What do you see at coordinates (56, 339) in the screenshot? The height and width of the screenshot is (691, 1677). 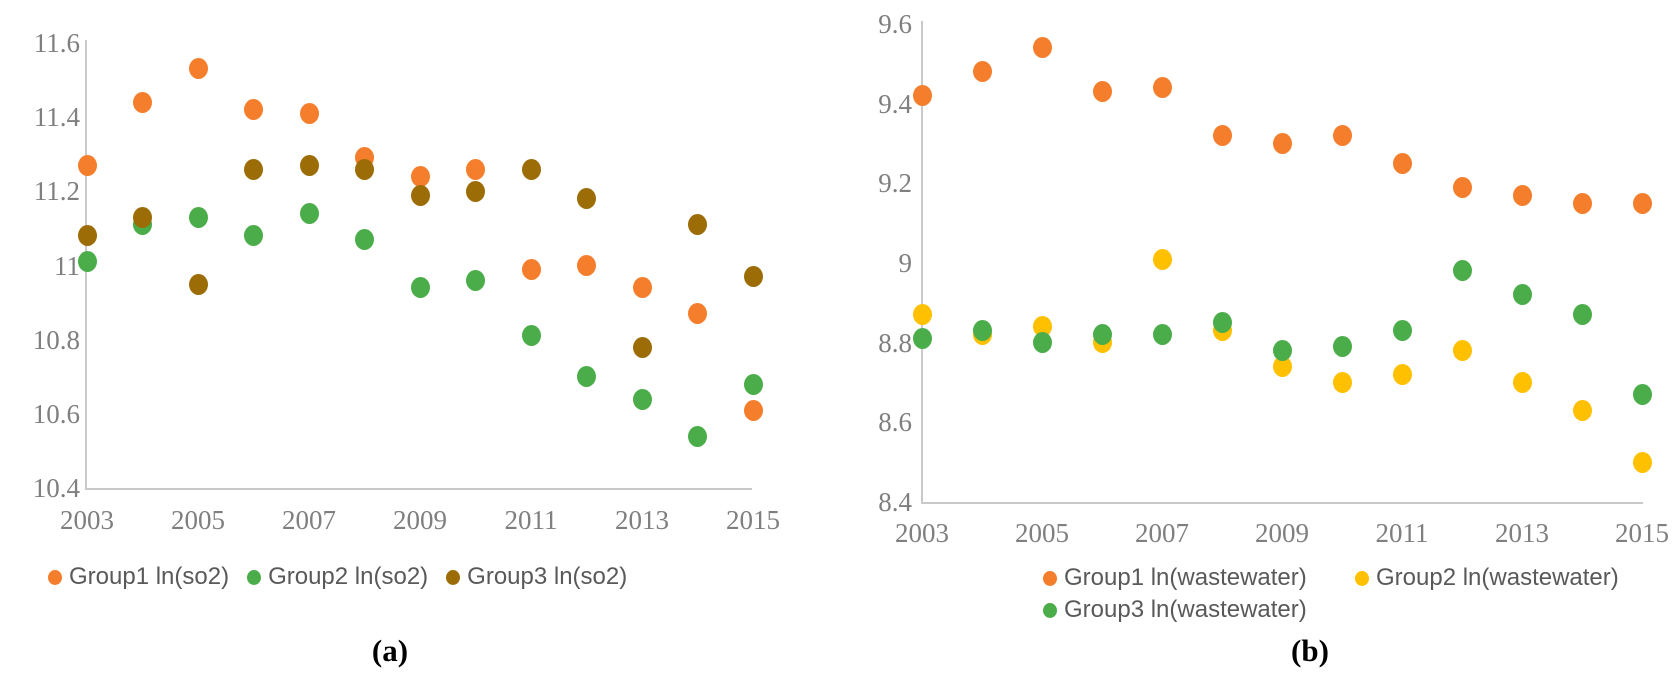 I see `y-tick-label: 10.8` at bounding box center [56, 339].